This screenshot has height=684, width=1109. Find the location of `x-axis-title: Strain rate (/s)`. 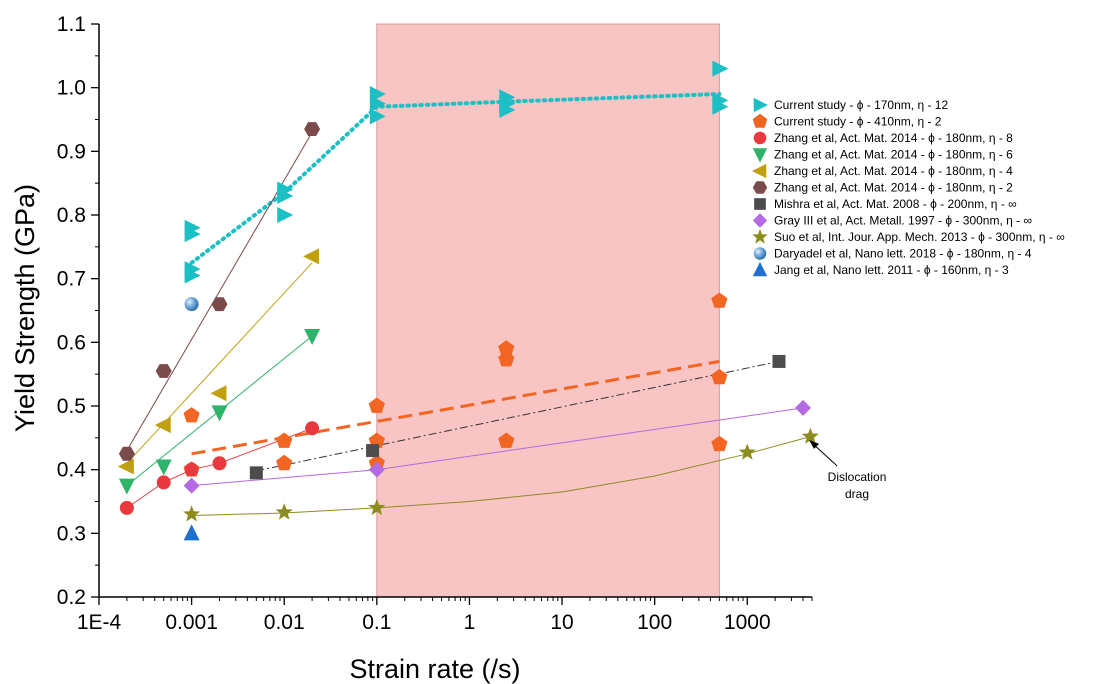

x-axis-title: Strain rate (/s) is located at coordinates (434, 669).